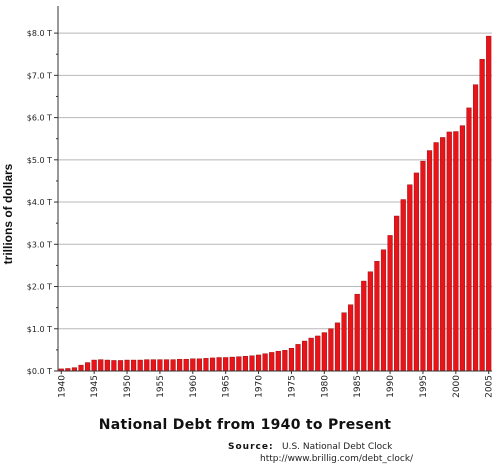 This screenshot has width=500, height=465. I want to click on bar-1952, so click(140, 365).